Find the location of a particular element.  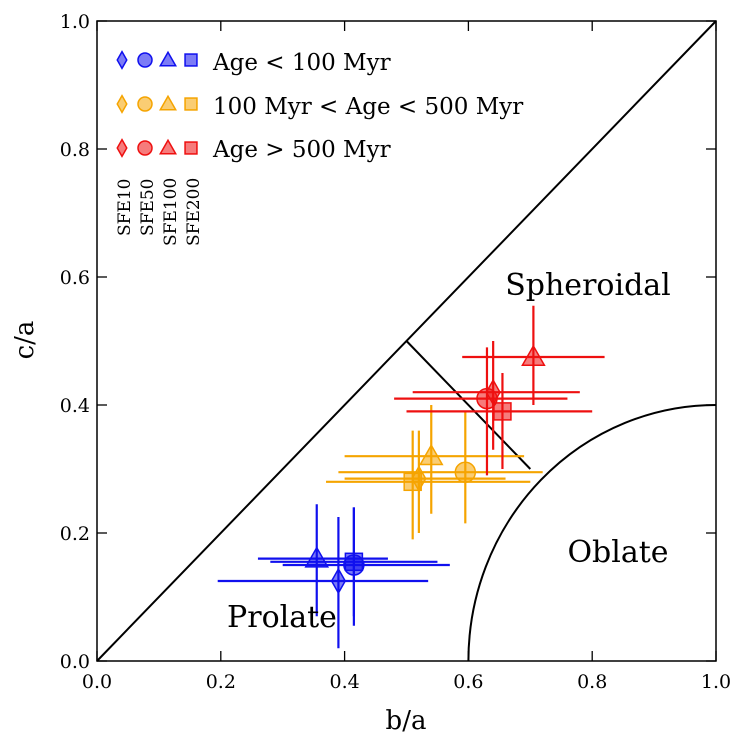

prolate-label: Prolate is located at coordinates (282, 617).